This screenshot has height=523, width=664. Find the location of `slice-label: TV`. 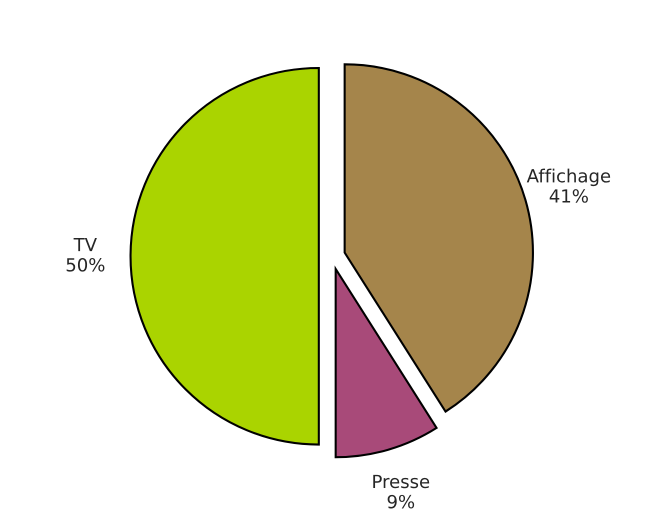

slice-label: TV is located at coordinates (85, 245).